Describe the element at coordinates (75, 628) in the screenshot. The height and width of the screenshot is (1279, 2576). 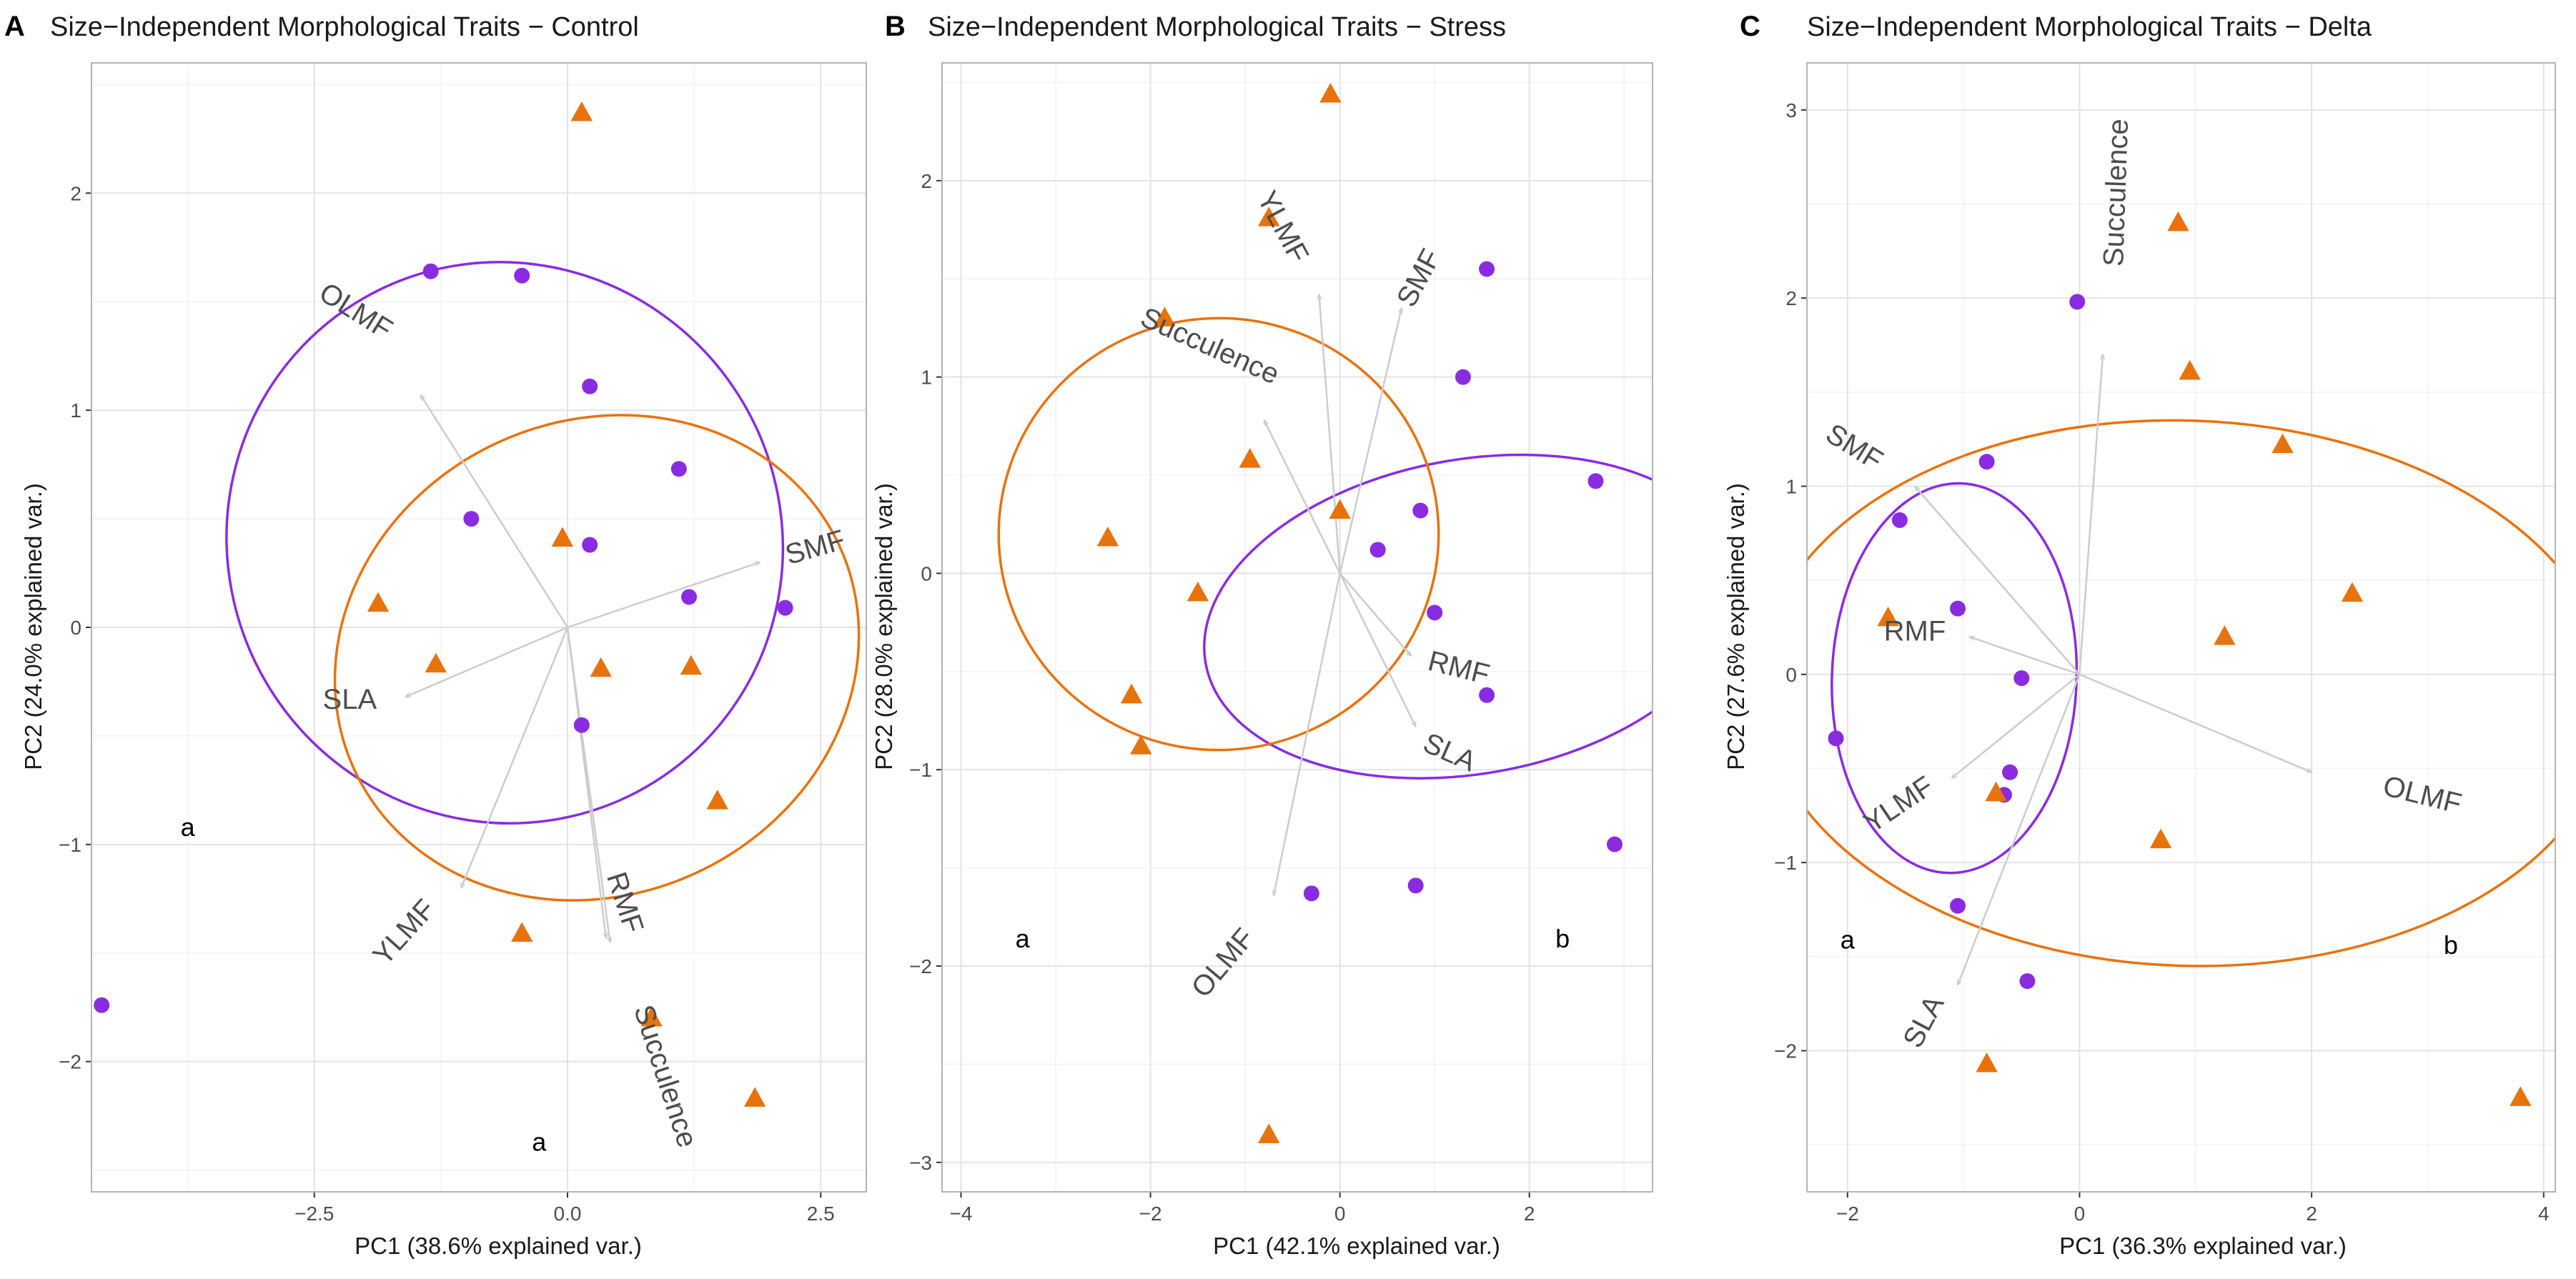
I see `panel-a-y-tick-label-2: 0` at that location.